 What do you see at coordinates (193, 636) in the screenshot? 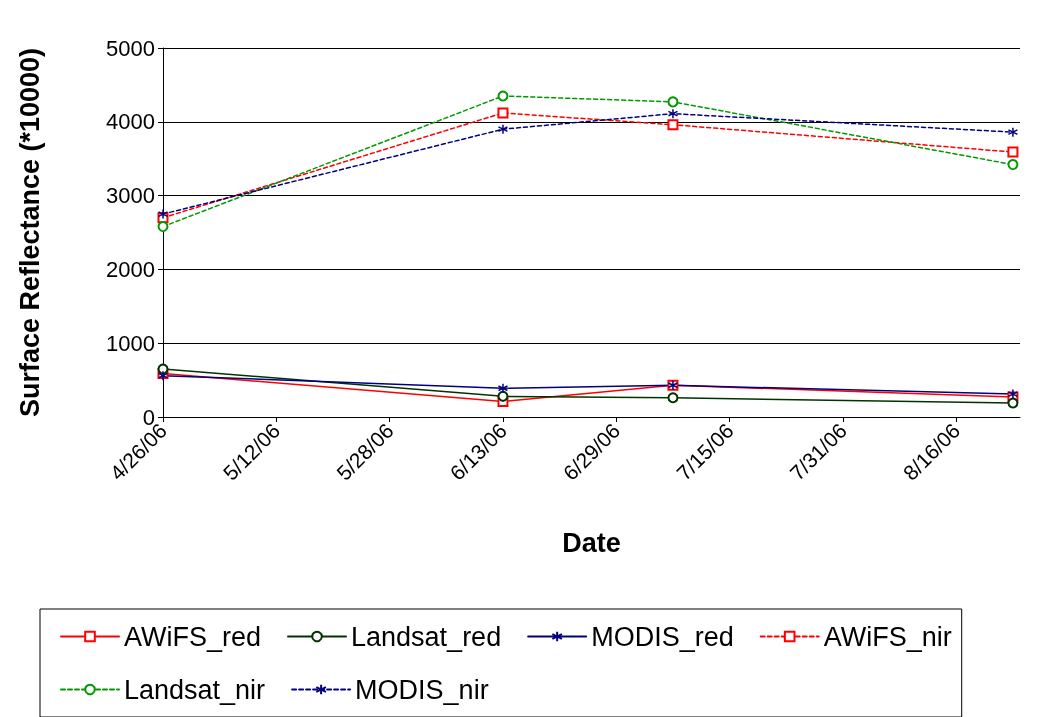
I see `legend-label: AWiFS_red` at bounding box center [193, 636].